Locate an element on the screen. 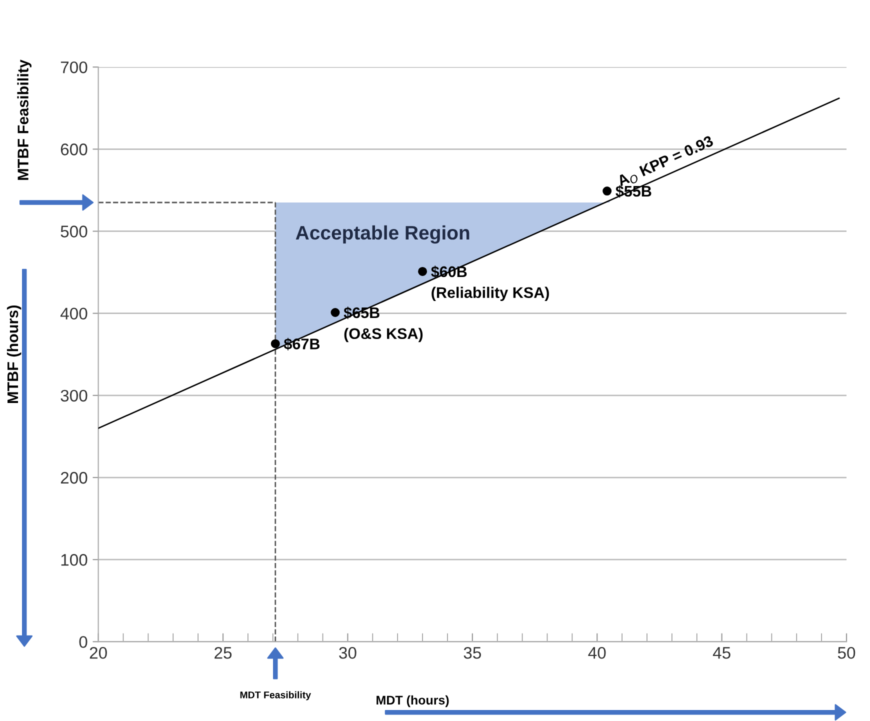 This screenshot has height=721, width=870. y-tick-label: 200 is located at coordinates (74, 478).